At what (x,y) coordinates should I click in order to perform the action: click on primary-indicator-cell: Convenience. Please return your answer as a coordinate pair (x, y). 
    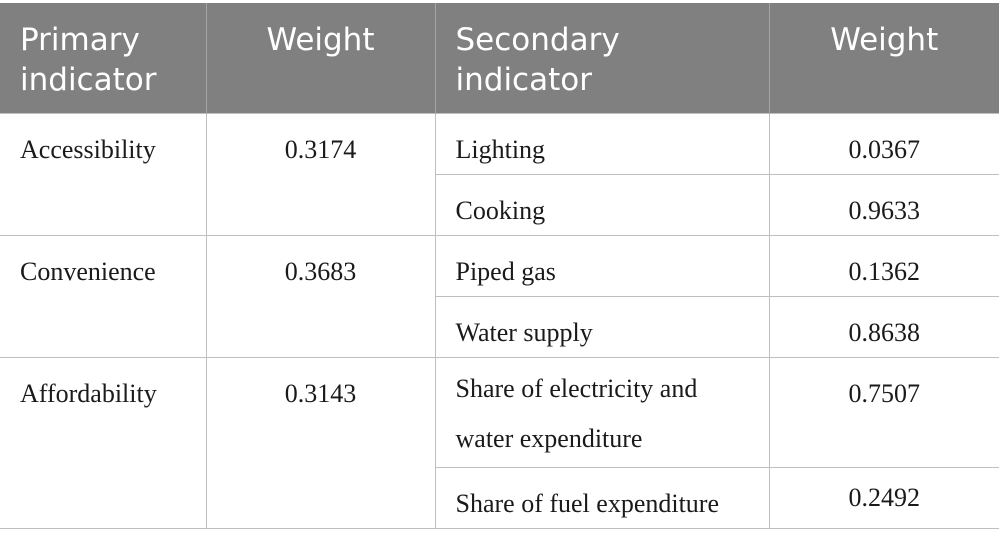
    Looking at the image, I should click on (103, 296).